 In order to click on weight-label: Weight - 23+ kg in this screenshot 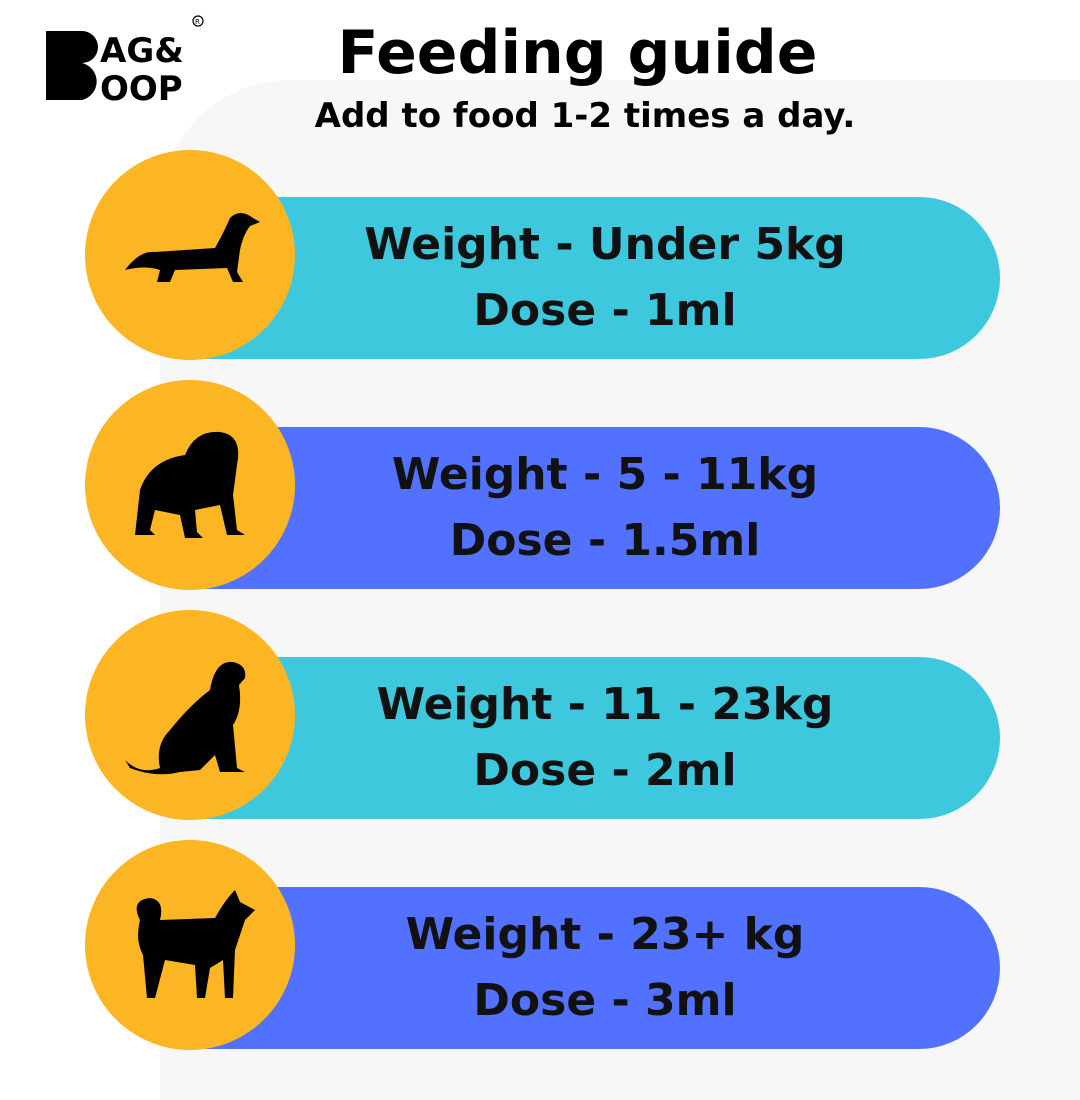, I will do `click(605, 934)`.